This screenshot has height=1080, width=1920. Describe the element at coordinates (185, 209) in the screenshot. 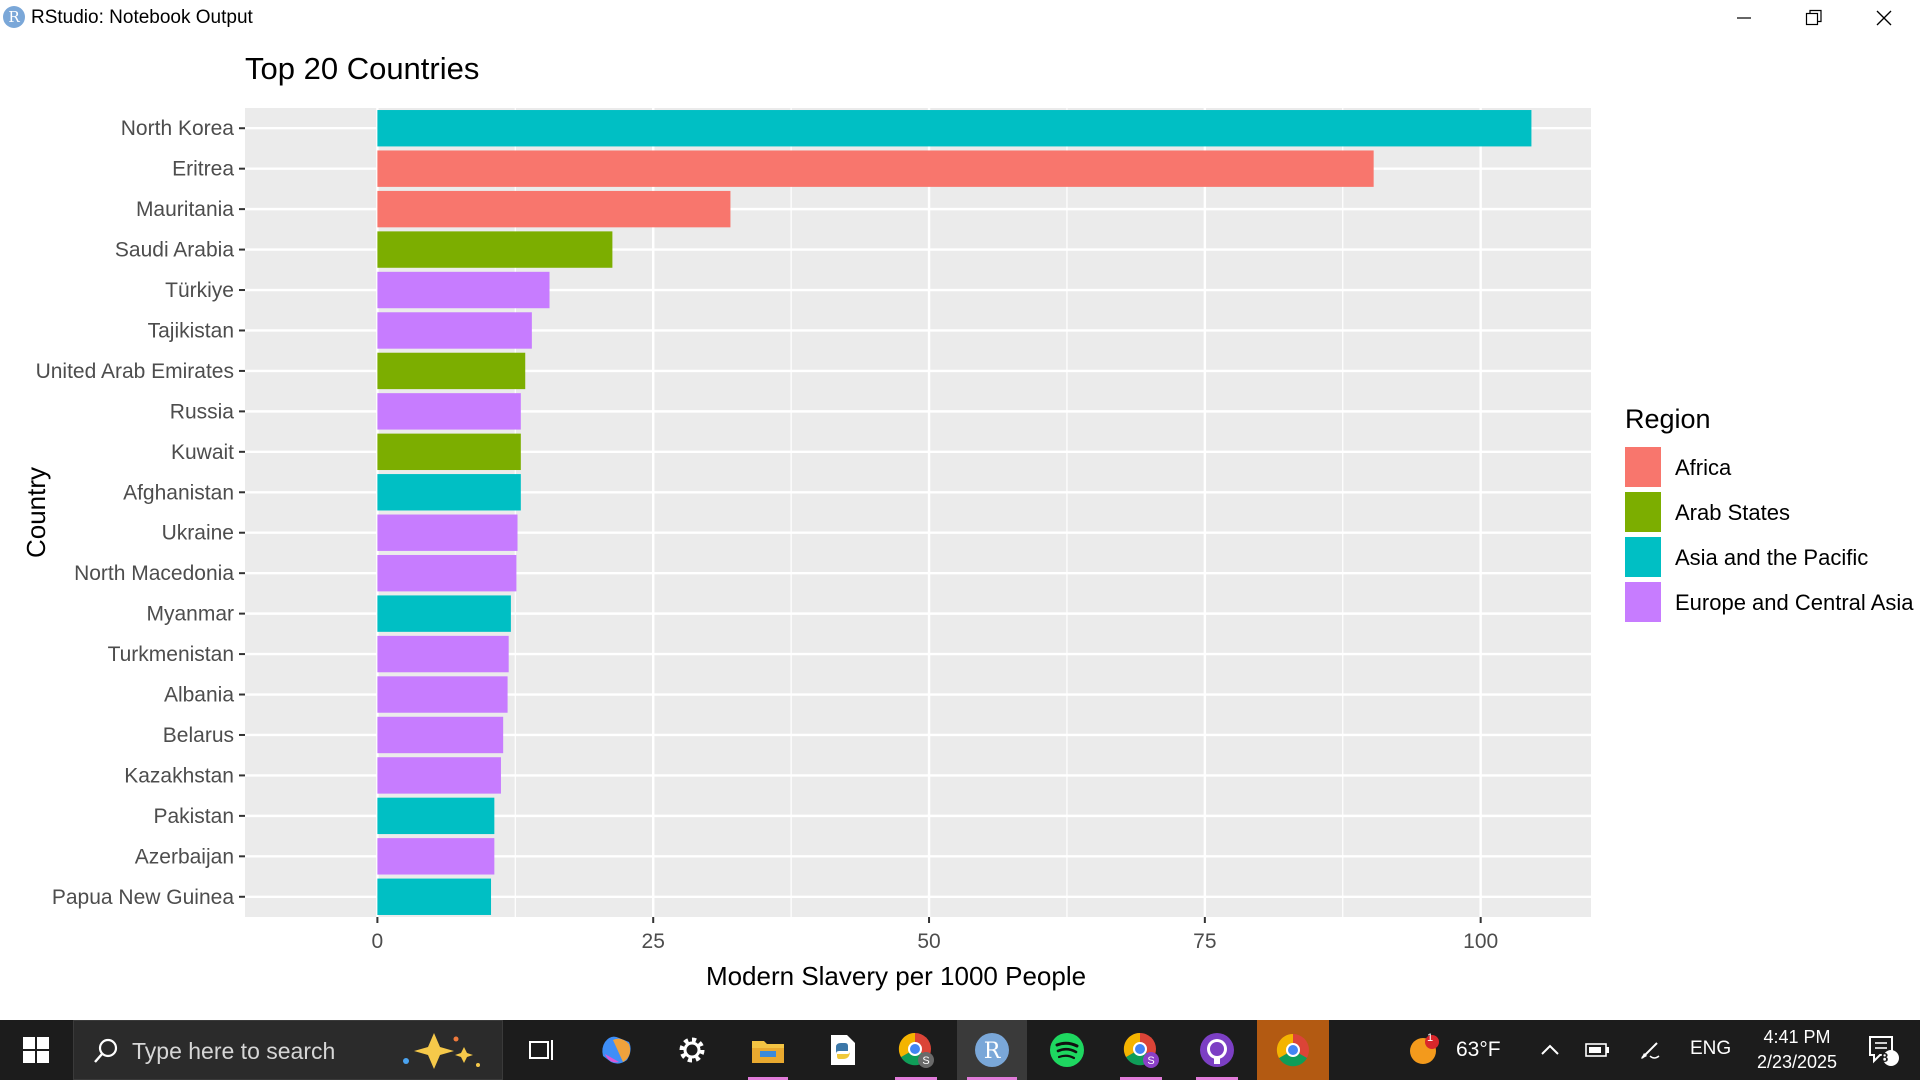

I see `y-tick-label: Mauritania` at that location.